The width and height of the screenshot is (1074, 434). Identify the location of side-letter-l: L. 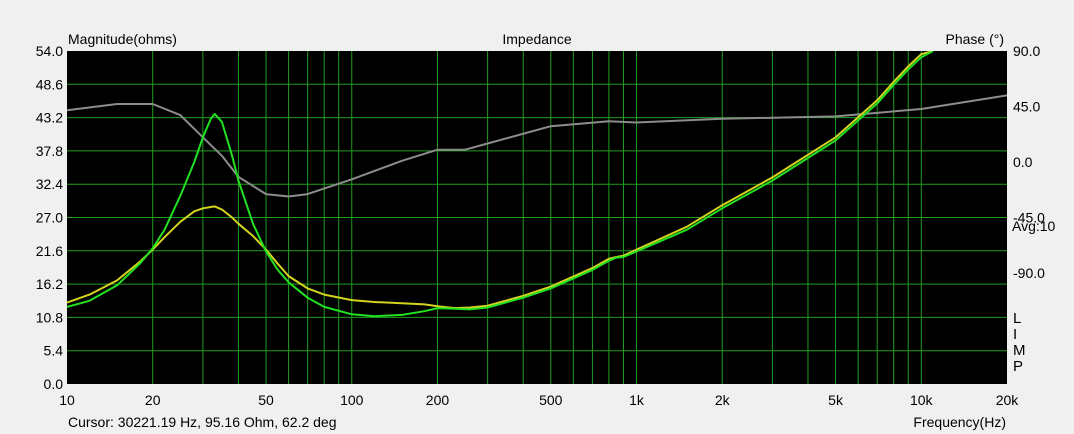
(1017, 318).